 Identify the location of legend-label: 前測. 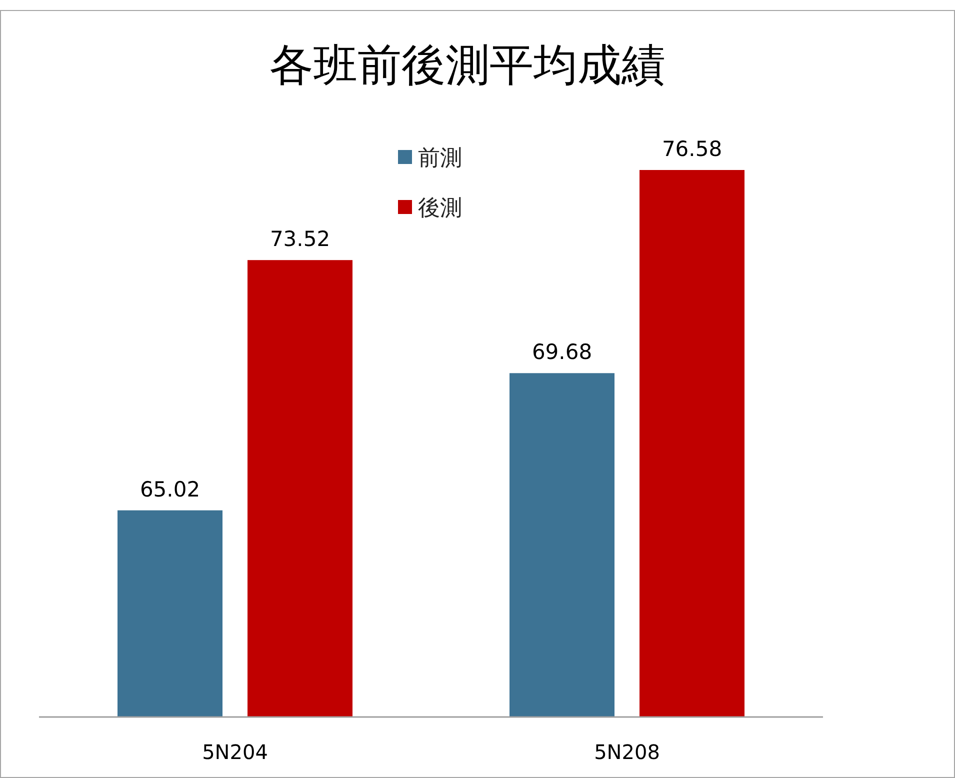
(440, 158).